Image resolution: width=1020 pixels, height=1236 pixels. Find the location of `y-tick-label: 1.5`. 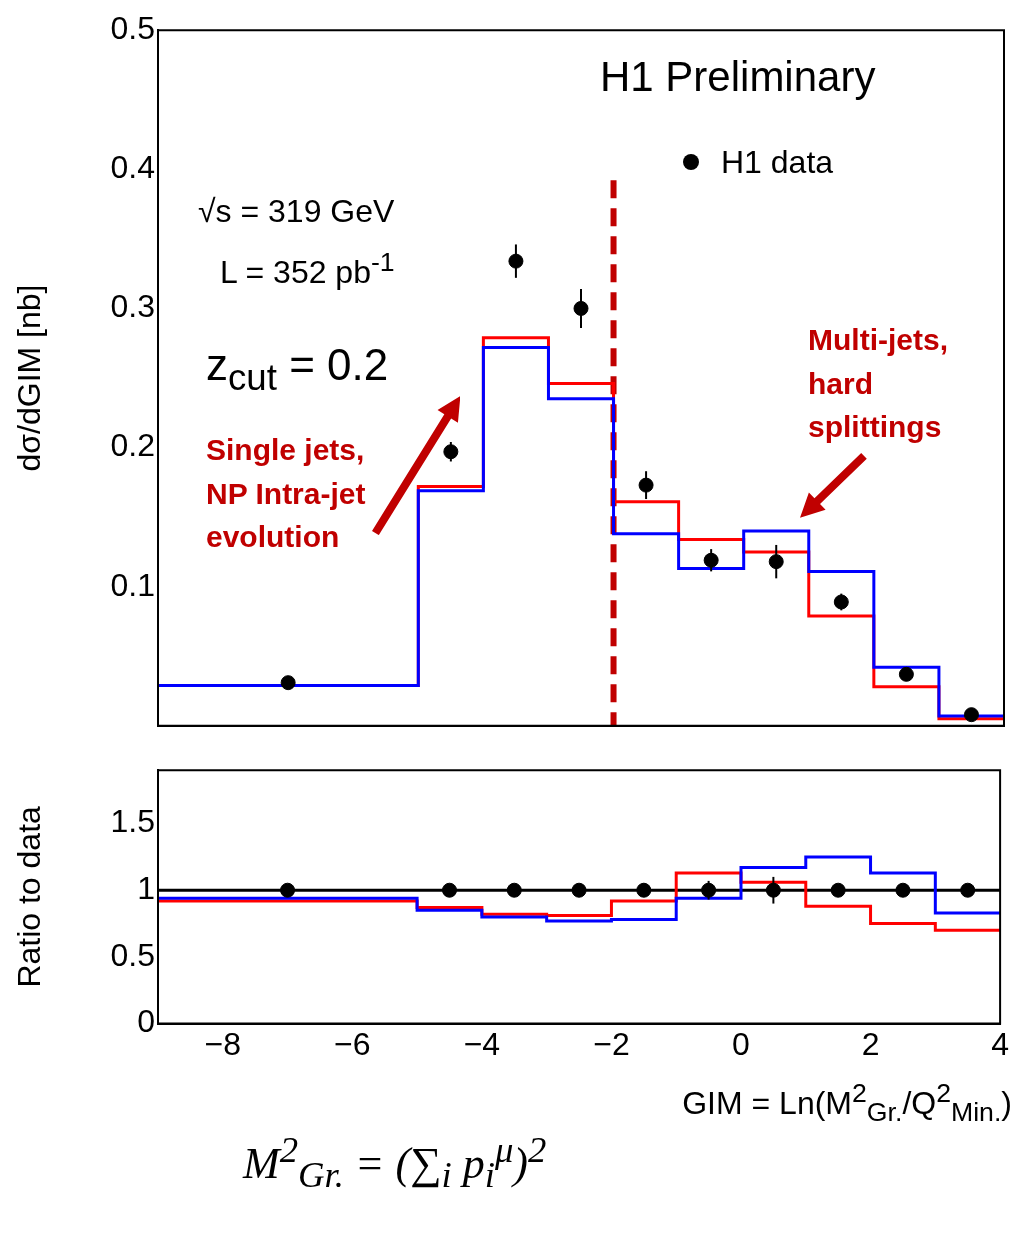

y-tick-label: 1.5 is located at coordinates (132, 821).